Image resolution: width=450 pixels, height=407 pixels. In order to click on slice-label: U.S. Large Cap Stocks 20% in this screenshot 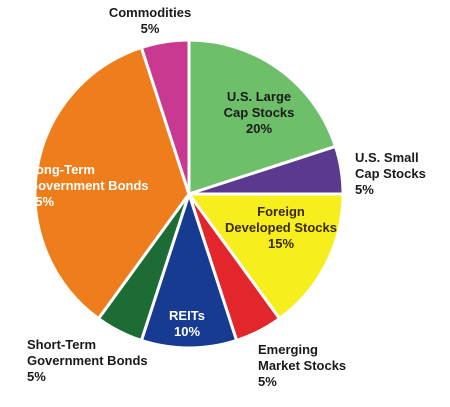, I will do `click(259, 112)`.